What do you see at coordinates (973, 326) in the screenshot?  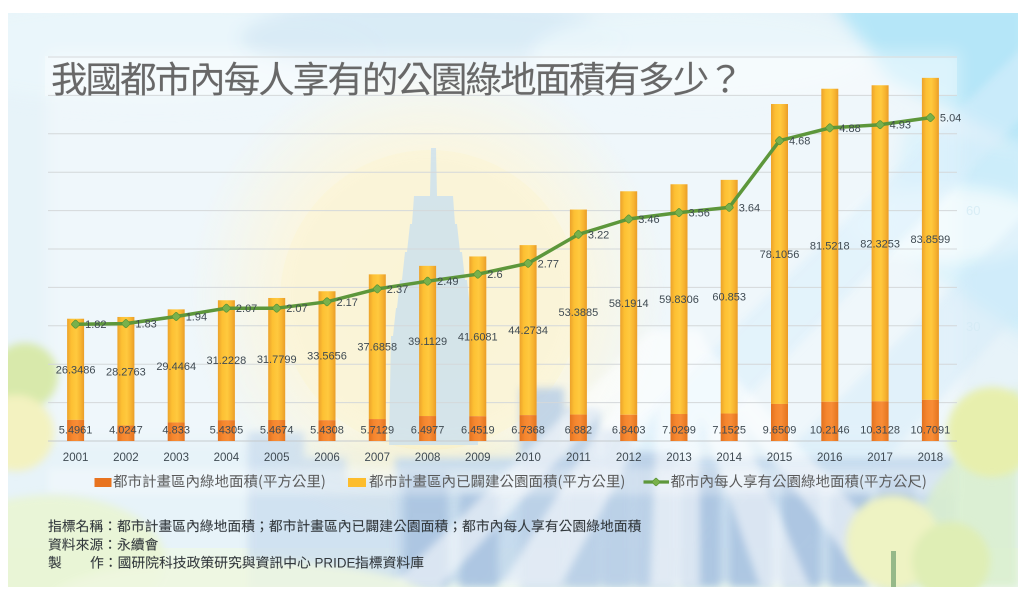 I see `svg-text: 30` at bounding box center [973, 326].